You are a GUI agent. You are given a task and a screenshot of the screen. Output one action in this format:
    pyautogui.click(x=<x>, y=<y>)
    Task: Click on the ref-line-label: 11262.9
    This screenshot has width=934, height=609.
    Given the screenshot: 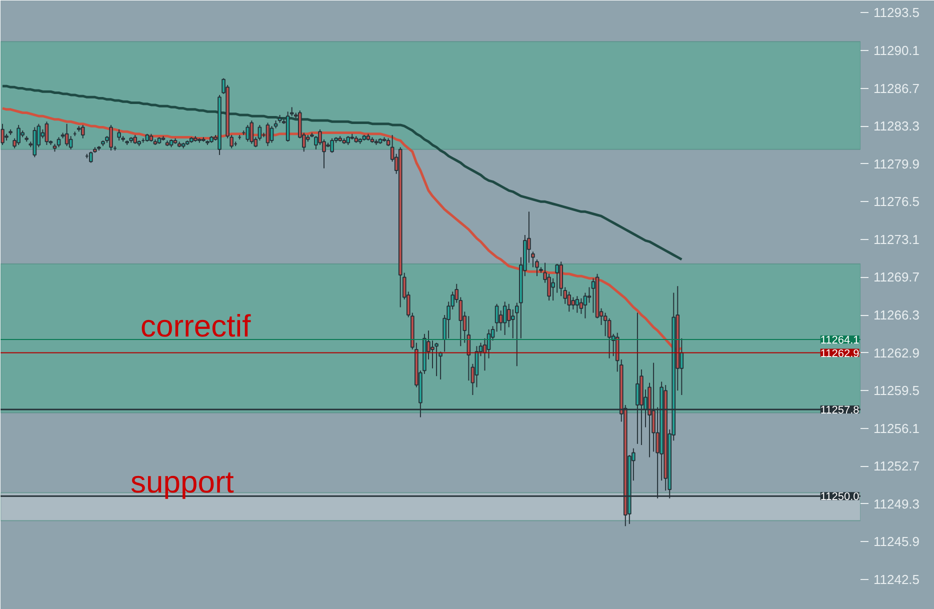 What is the action you would take?
    pyautogui.click(x=840, y=354)
    